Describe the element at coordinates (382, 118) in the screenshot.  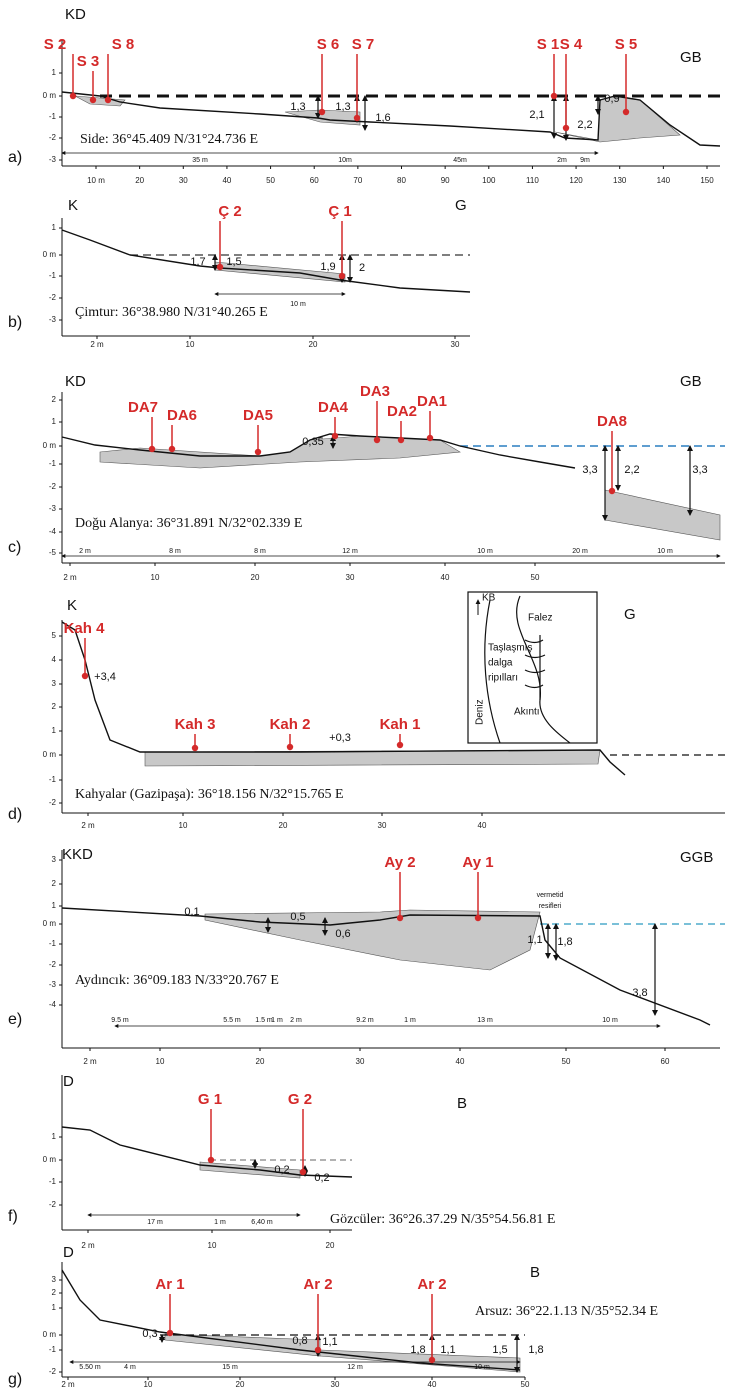
I see `measurement: 1,6` at that location.